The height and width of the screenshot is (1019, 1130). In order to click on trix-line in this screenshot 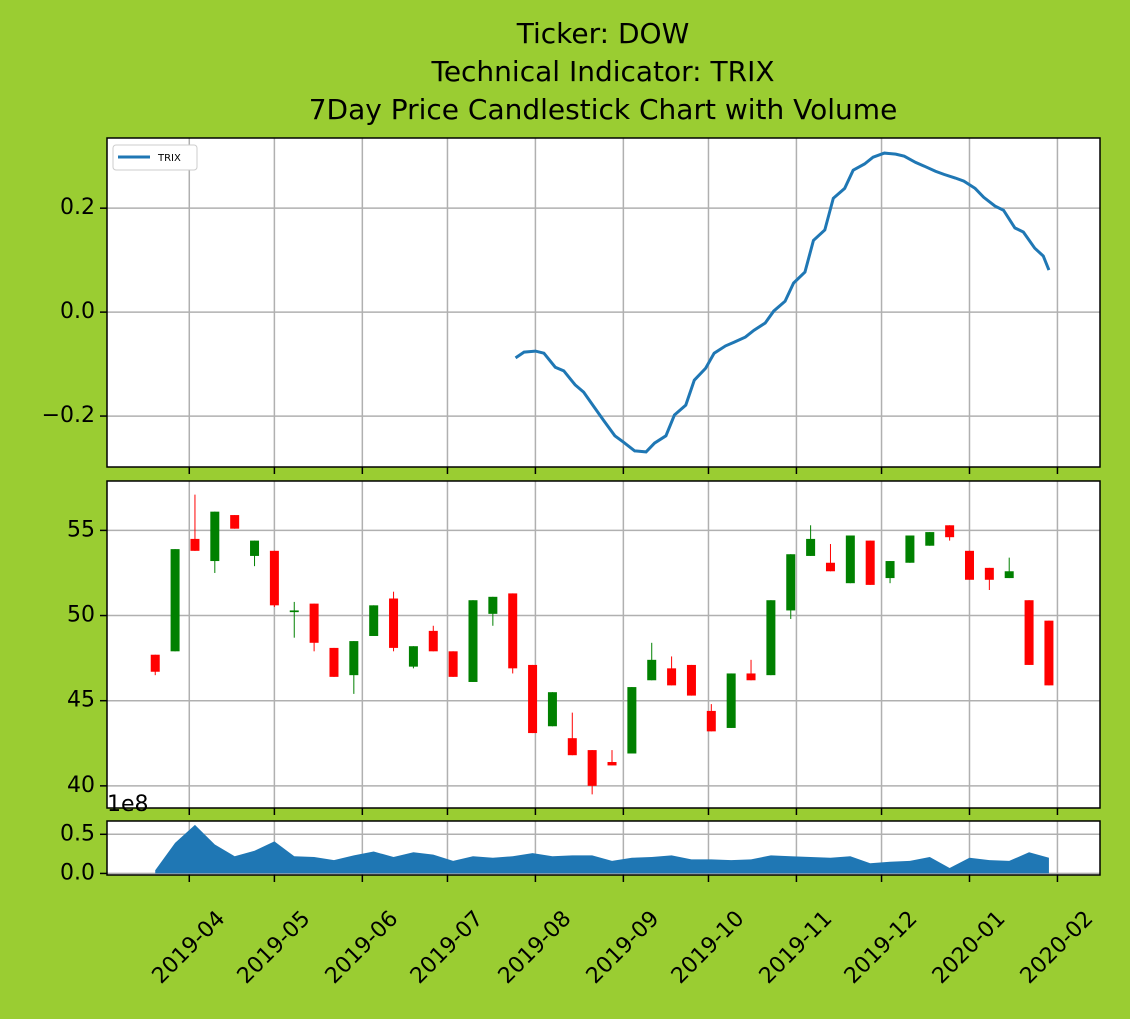, I will do `click(782, 302)`.